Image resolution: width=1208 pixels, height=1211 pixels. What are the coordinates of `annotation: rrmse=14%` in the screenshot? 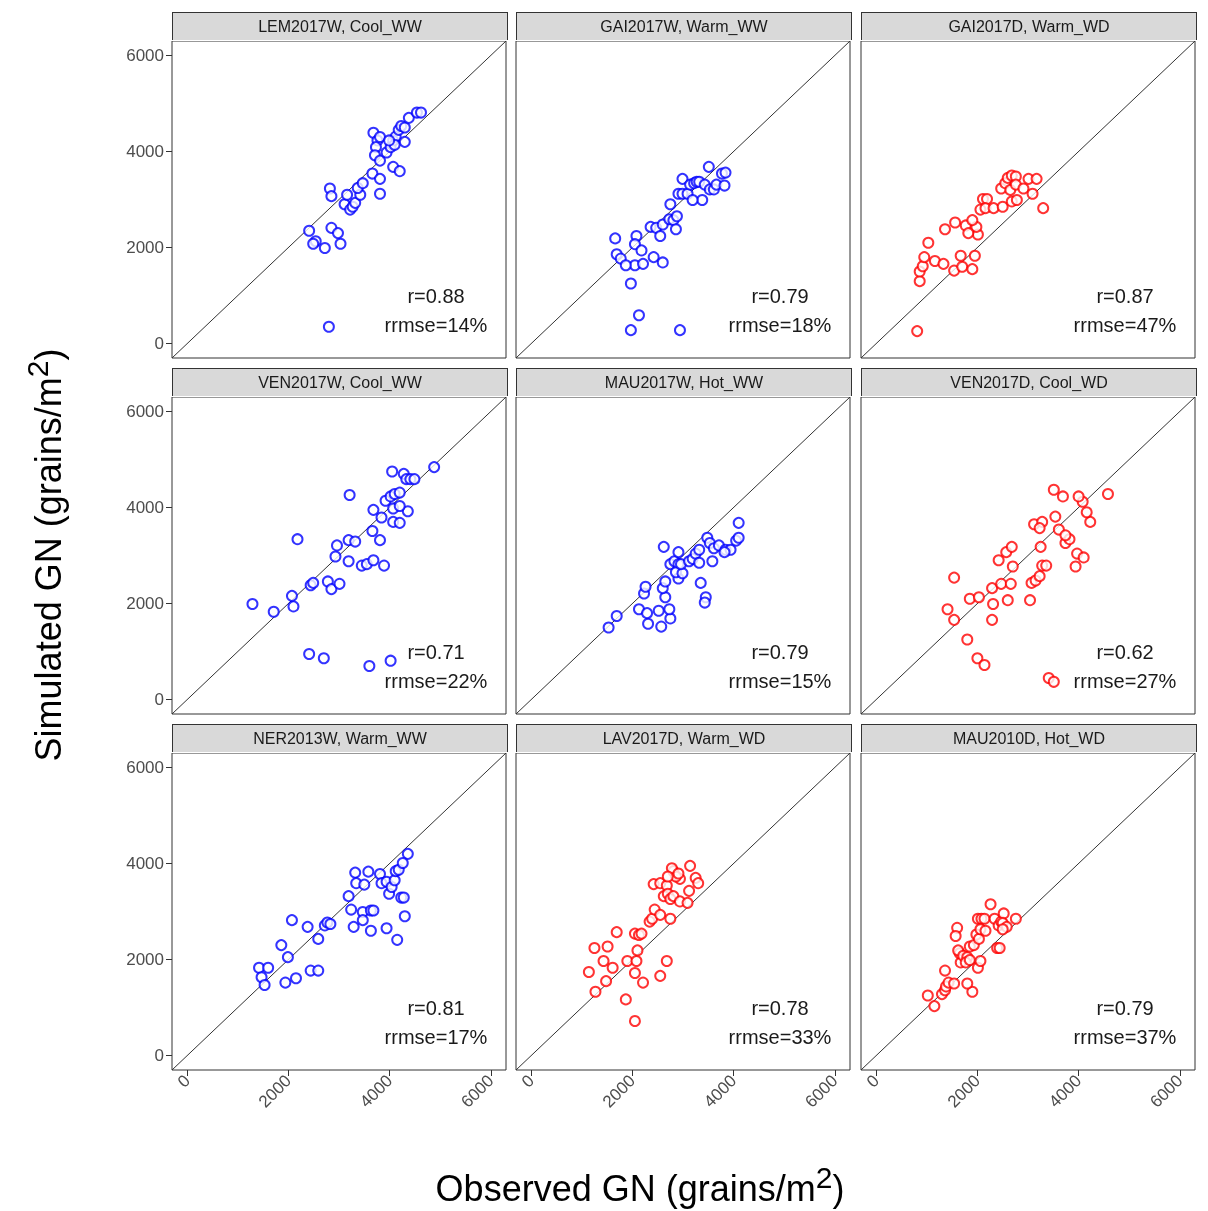 It's located at (436, 325).